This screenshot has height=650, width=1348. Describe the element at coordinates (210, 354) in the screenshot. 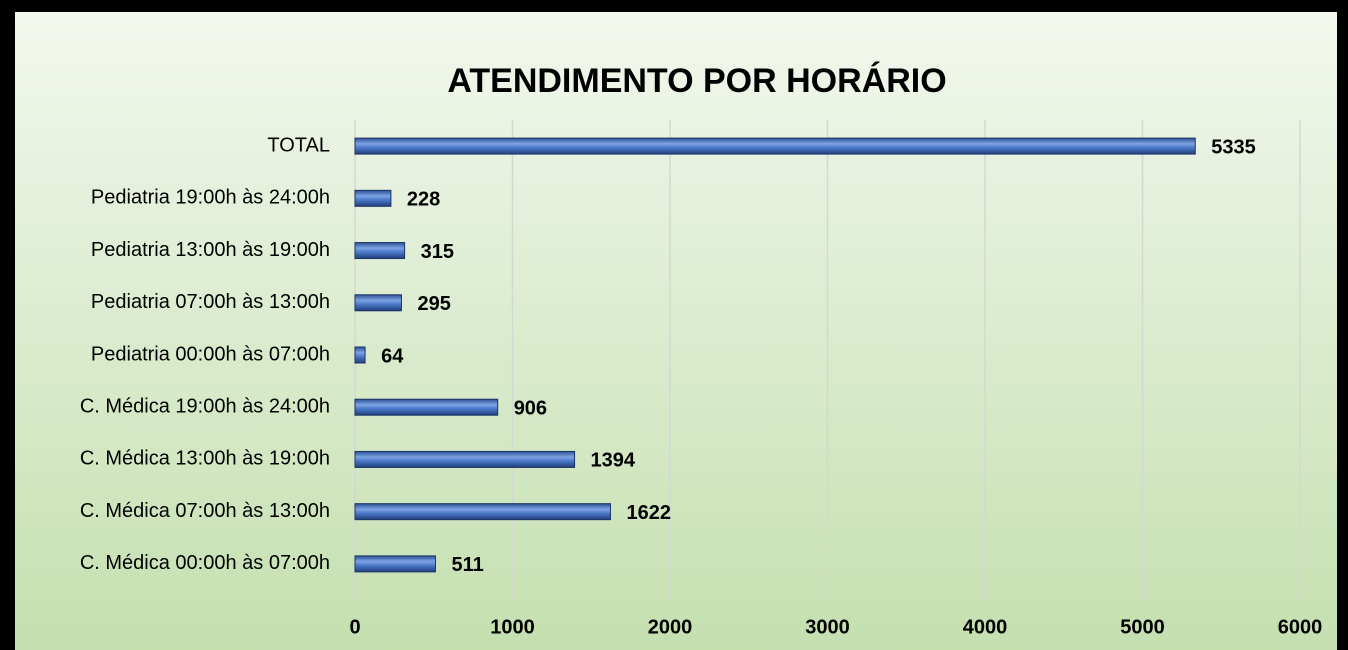

I see `y-tick-label: Pediatria 00:00h às 07:00h` at that location.